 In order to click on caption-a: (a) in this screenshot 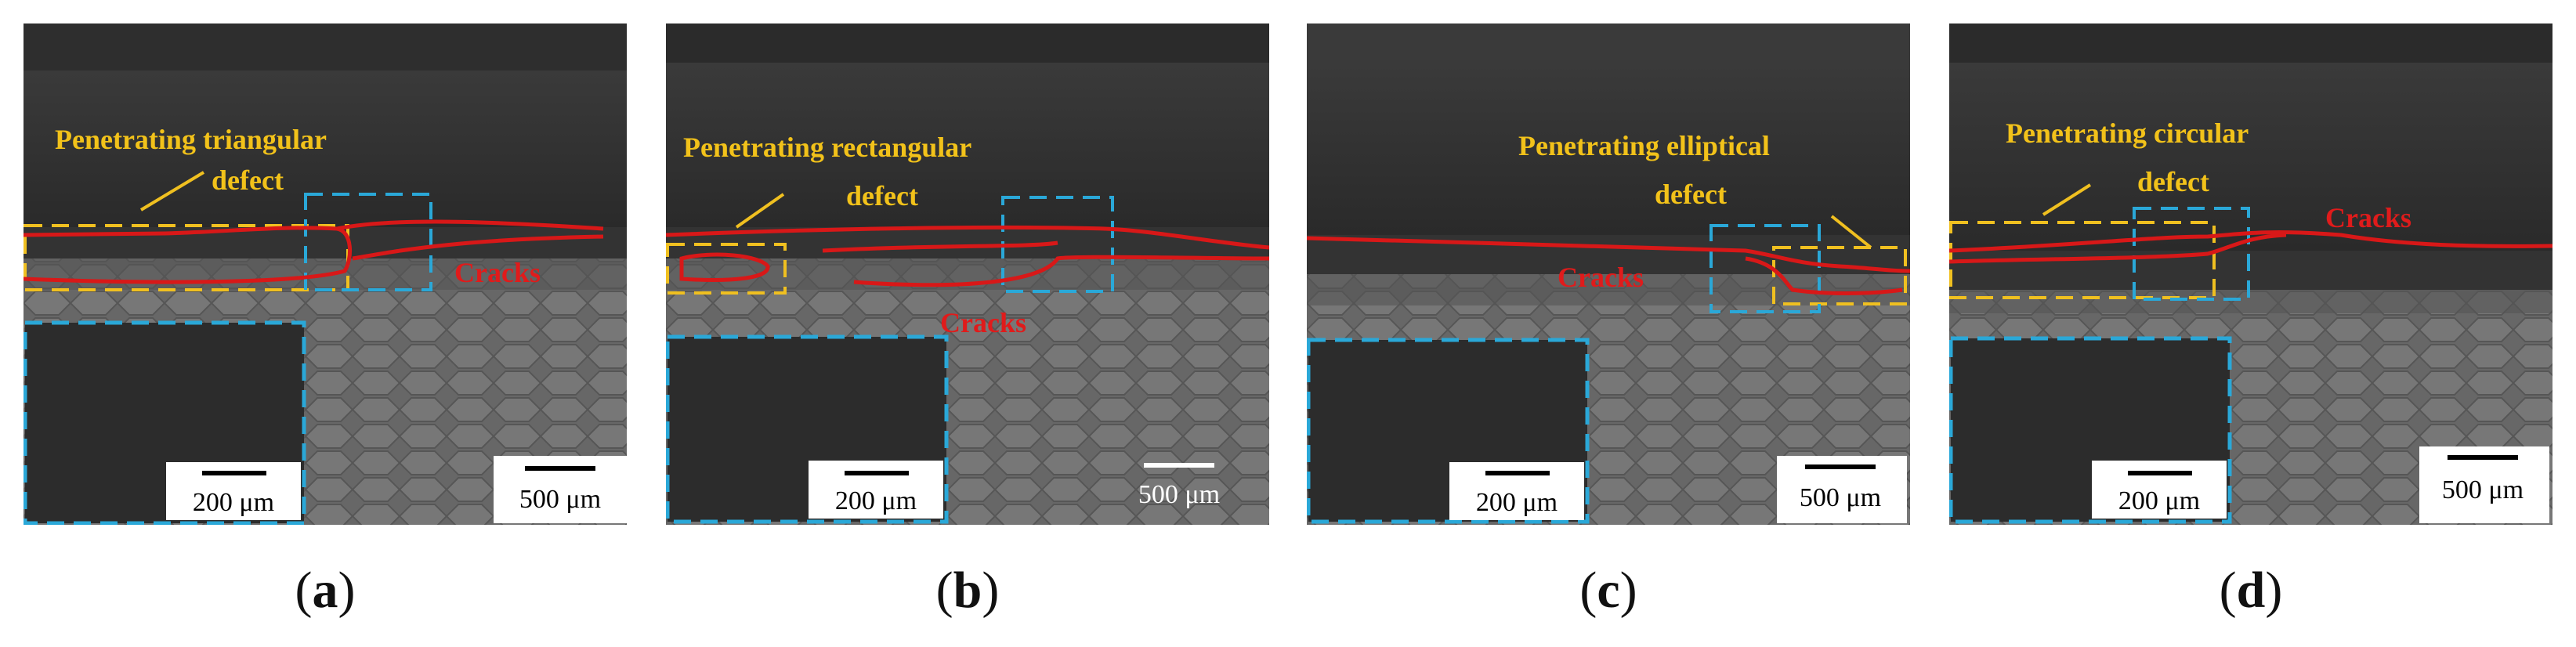, I will do `click(325, 590)`.